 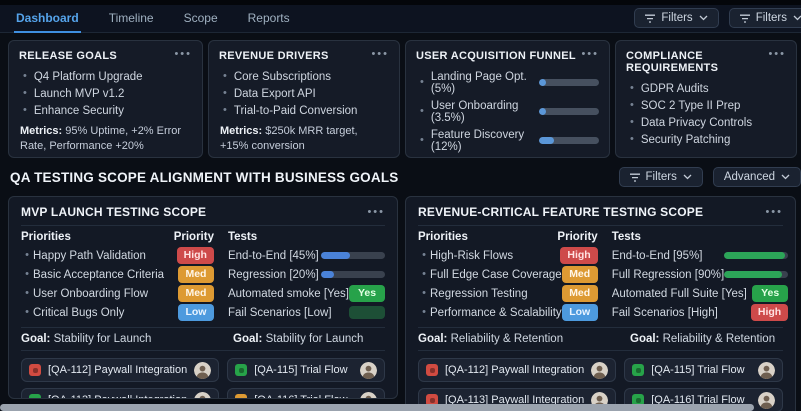 What do you see at coordinates (496, 56) in the screenshot?
I see `card-title: USER ACQUISITION FUNNEL` at bounding box center [496, 56].